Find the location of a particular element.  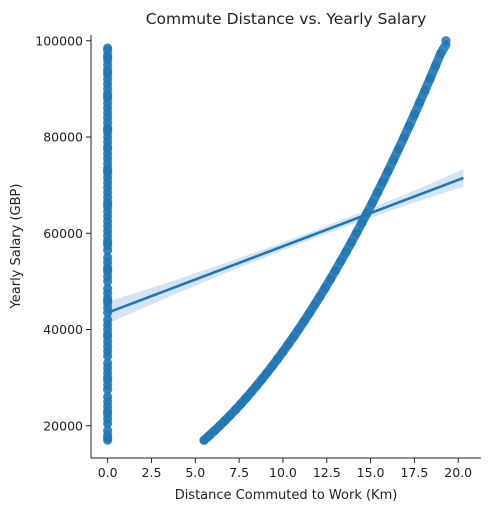

y-tick-label: 100000 is located at coordinates (59, 40).